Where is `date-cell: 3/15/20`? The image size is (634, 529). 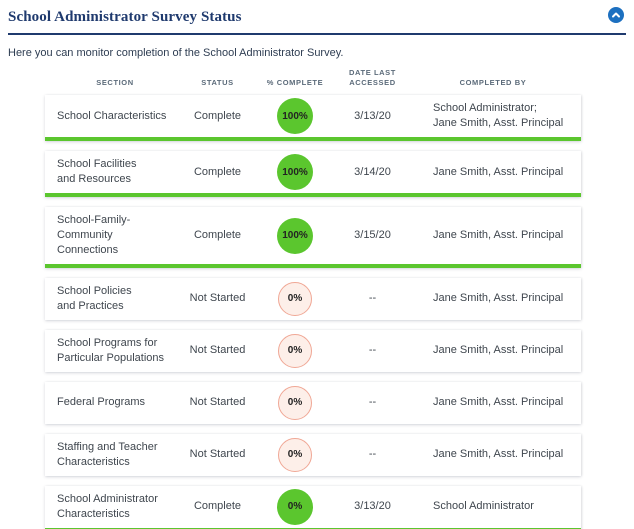
date-cell: 3/15/20 is located at coordinates (372, 235).